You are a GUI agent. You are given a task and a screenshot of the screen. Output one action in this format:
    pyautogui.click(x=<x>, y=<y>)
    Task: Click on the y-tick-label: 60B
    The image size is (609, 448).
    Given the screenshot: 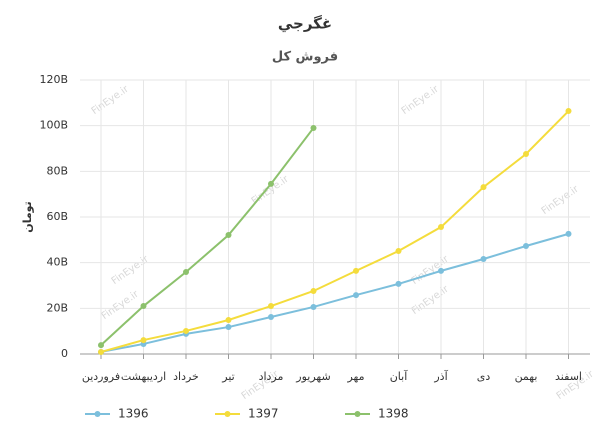 What is the action you would take?
    pyautogui.click(x=57, y=216)
    